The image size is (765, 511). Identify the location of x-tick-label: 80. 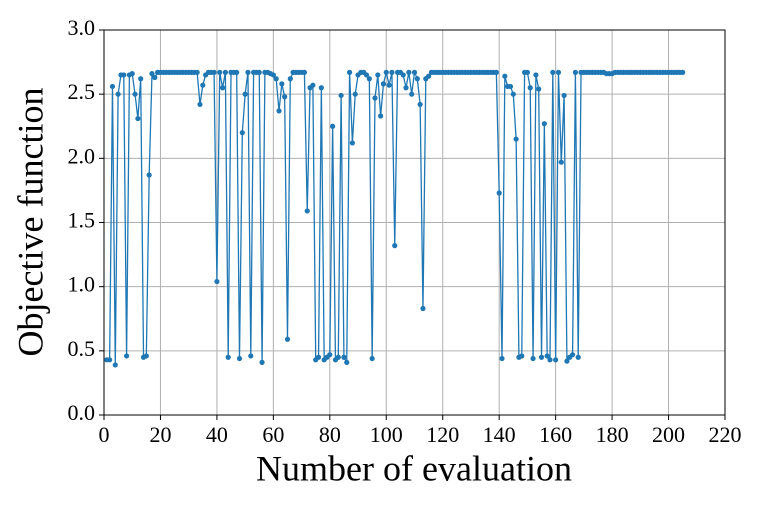
(330, 434).